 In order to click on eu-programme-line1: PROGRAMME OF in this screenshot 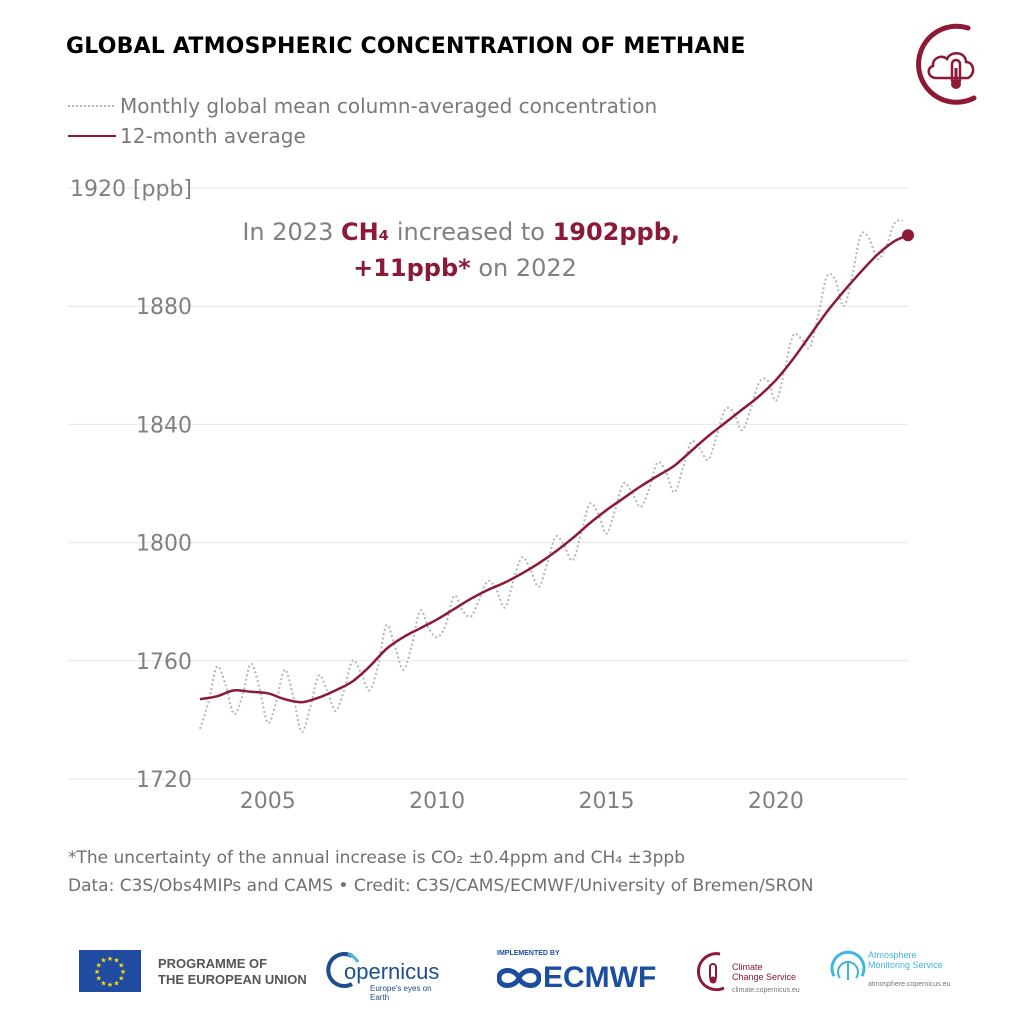, I will do `click(213, 963)`.